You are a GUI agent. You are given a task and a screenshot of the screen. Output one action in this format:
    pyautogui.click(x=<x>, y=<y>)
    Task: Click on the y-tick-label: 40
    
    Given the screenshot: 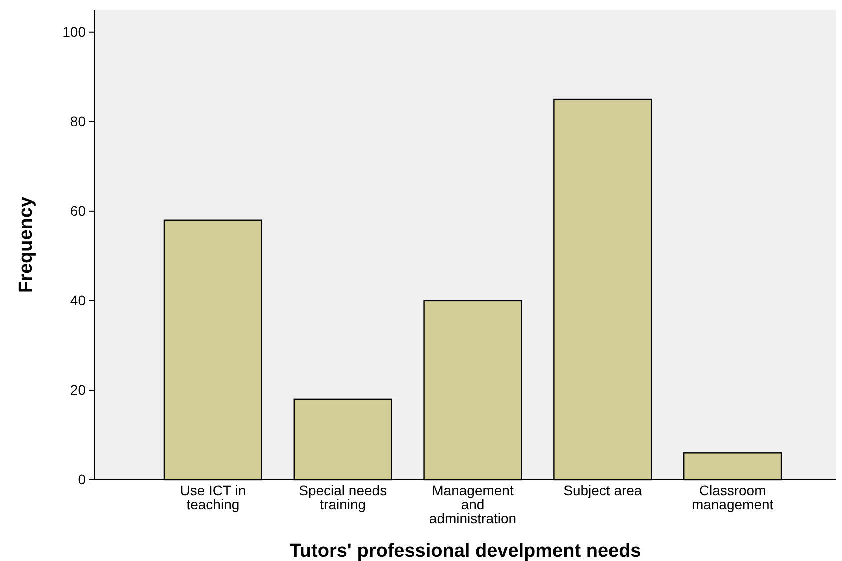 What is the action you would take?
    pyautogui.click(x=78, y=300)
    